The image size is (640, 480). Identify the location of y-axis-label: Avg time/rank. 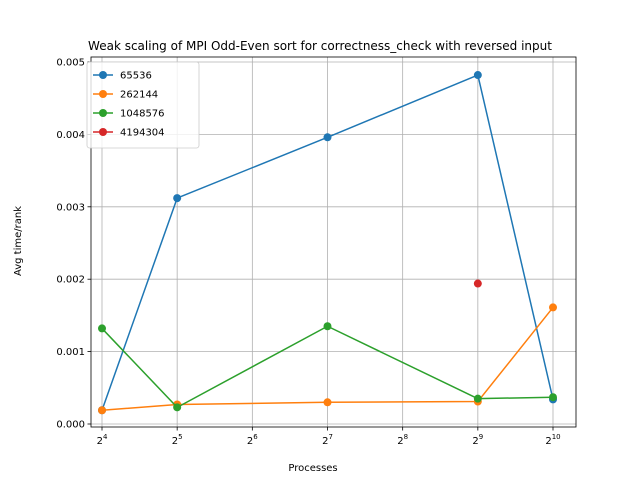
(18, 241).